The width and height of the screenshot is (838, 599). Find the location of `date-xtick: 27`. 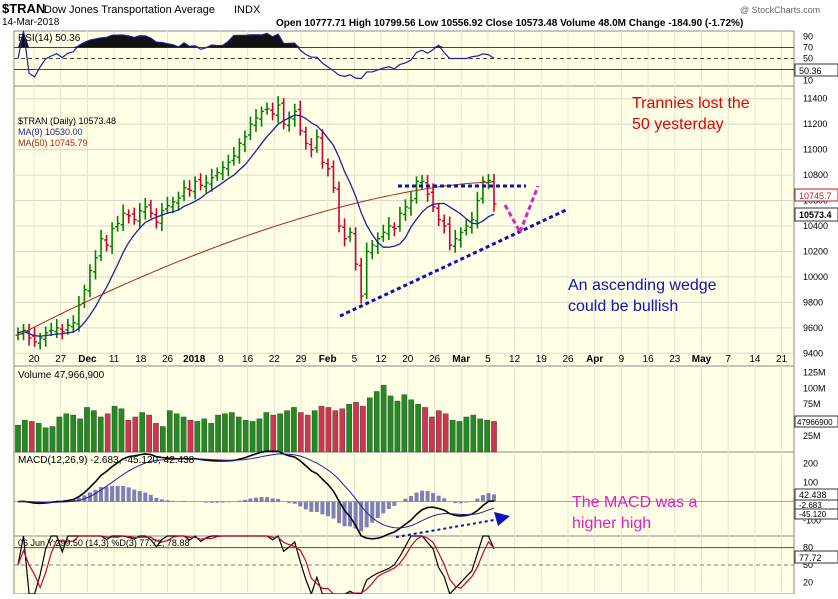

date-xtick: 27 is located at coordinates (61, 359).